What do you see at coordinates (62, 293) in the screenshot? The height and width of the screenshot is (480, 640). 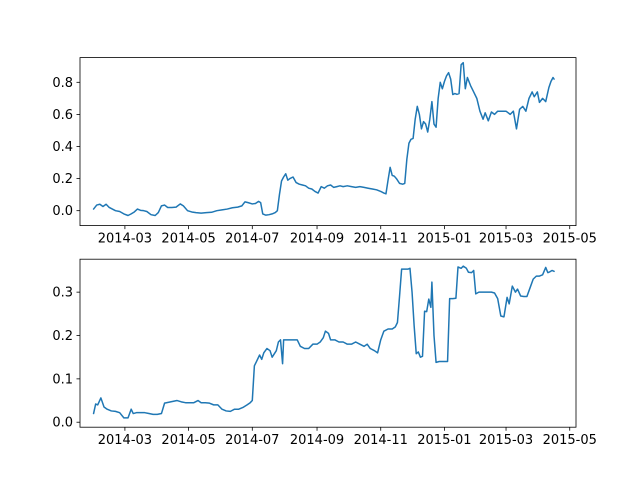 I see `y-tick-label: 0.3` at bounding box center [62, 293].